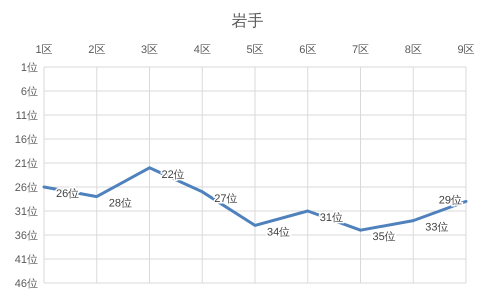 The image size is (495, 303). Describe the element at coordinates (27, 116) in the screenshot. I see `y-tick-label: 11位` at that location.